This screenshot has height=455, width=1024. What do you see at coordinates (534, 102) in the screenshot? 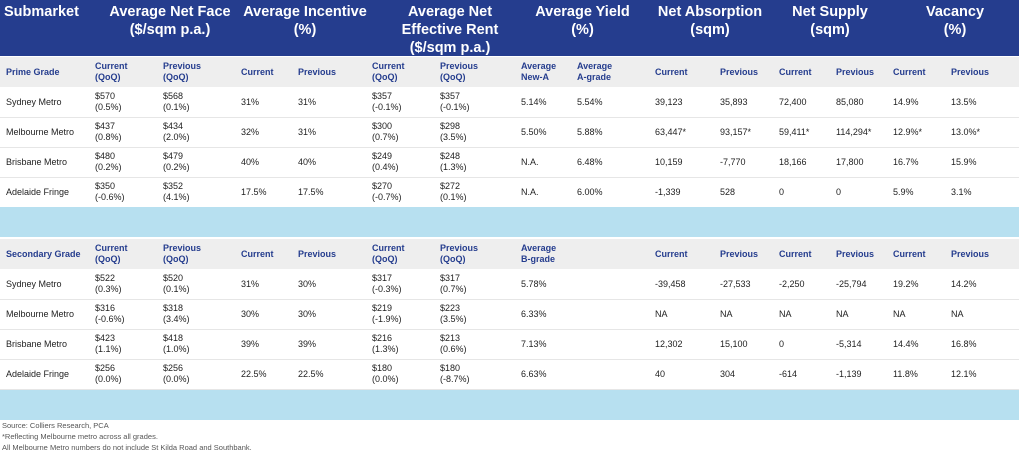
I see `table-cell: 5.14%` at bounding box center [534, 102].